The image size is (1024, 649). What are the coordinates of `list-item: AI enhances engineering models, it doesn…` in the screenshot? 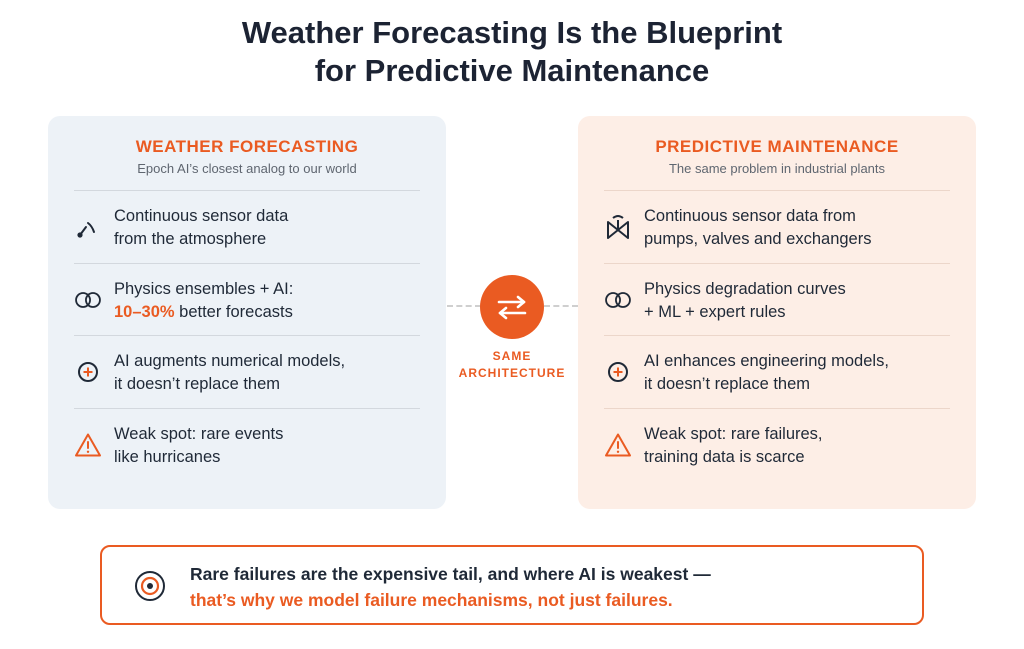 It's located at (777, 372).